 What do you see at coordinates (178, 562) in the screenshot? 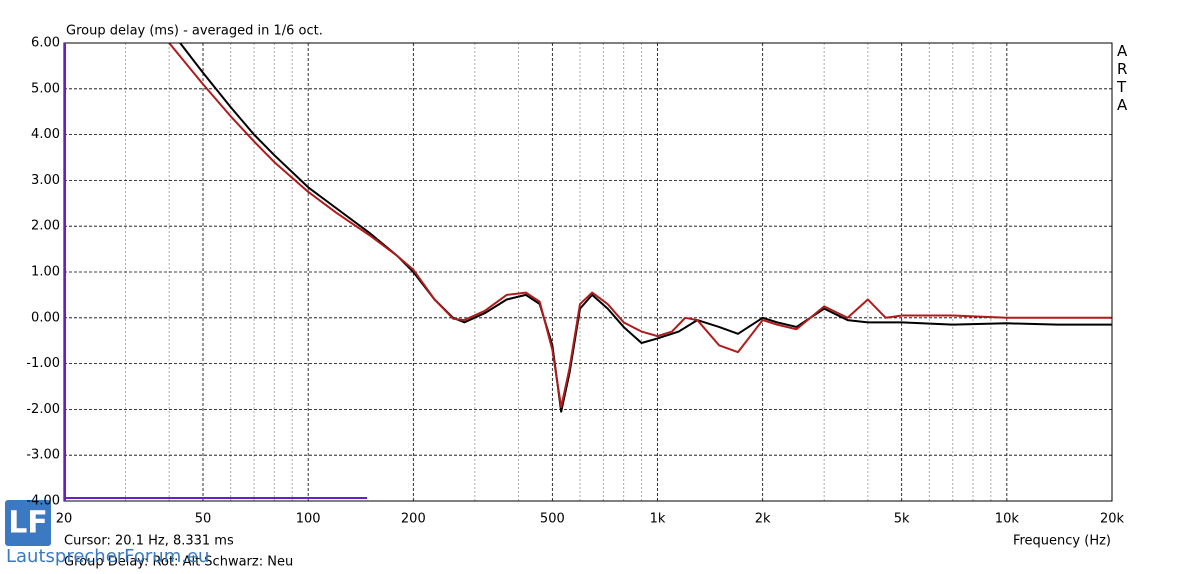
I see `legend-text: Group Delay: Rot: Alt Schwarz: Neu` at bounding box center [178, 562].